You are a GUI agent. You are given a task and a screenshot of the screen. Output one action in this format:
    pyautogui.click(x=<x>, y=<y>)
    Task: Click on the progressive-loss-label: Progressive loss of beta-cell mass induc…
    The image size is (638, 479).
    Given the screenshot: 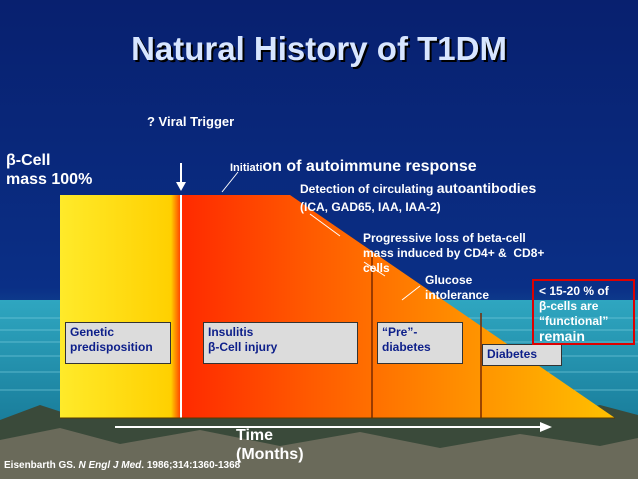 What is the action you would take?
    pyautogui.click(x=454, y=253)
    